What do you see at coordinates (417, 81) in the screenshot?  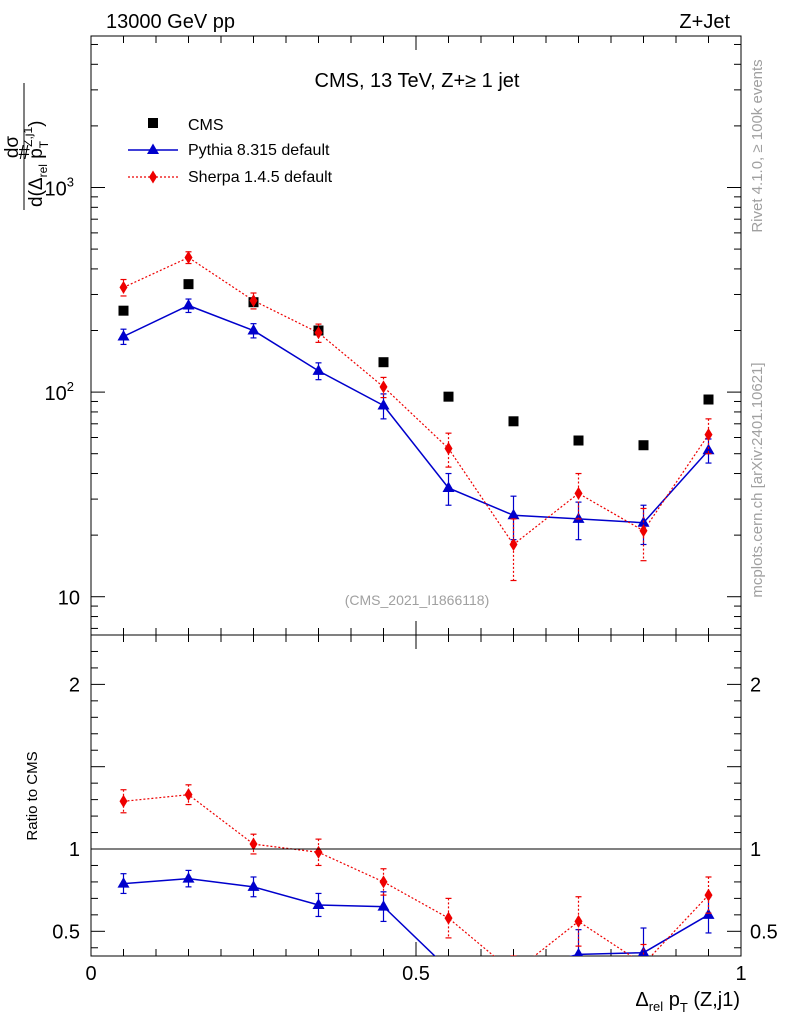 I see `chart-title: CMS, 13 TeV, Z+≥ 1 jet` at bounding box center [417, 81].